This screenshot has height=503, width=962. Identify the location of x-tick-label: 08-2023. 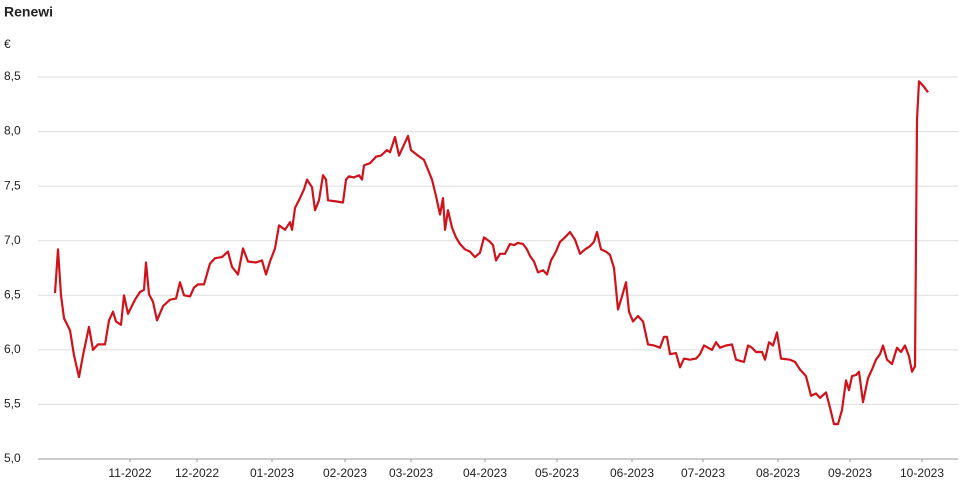
(778, 473).